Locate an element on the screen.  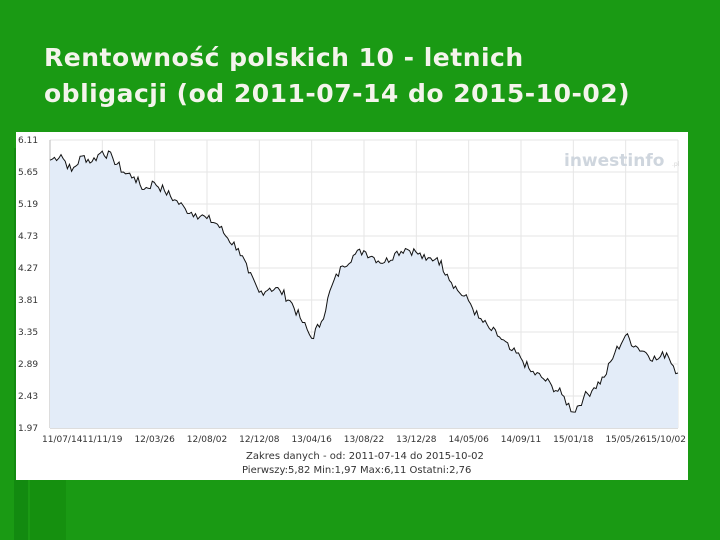
x-tick-label: 12/12/08 is located at coordinates (259, 440).